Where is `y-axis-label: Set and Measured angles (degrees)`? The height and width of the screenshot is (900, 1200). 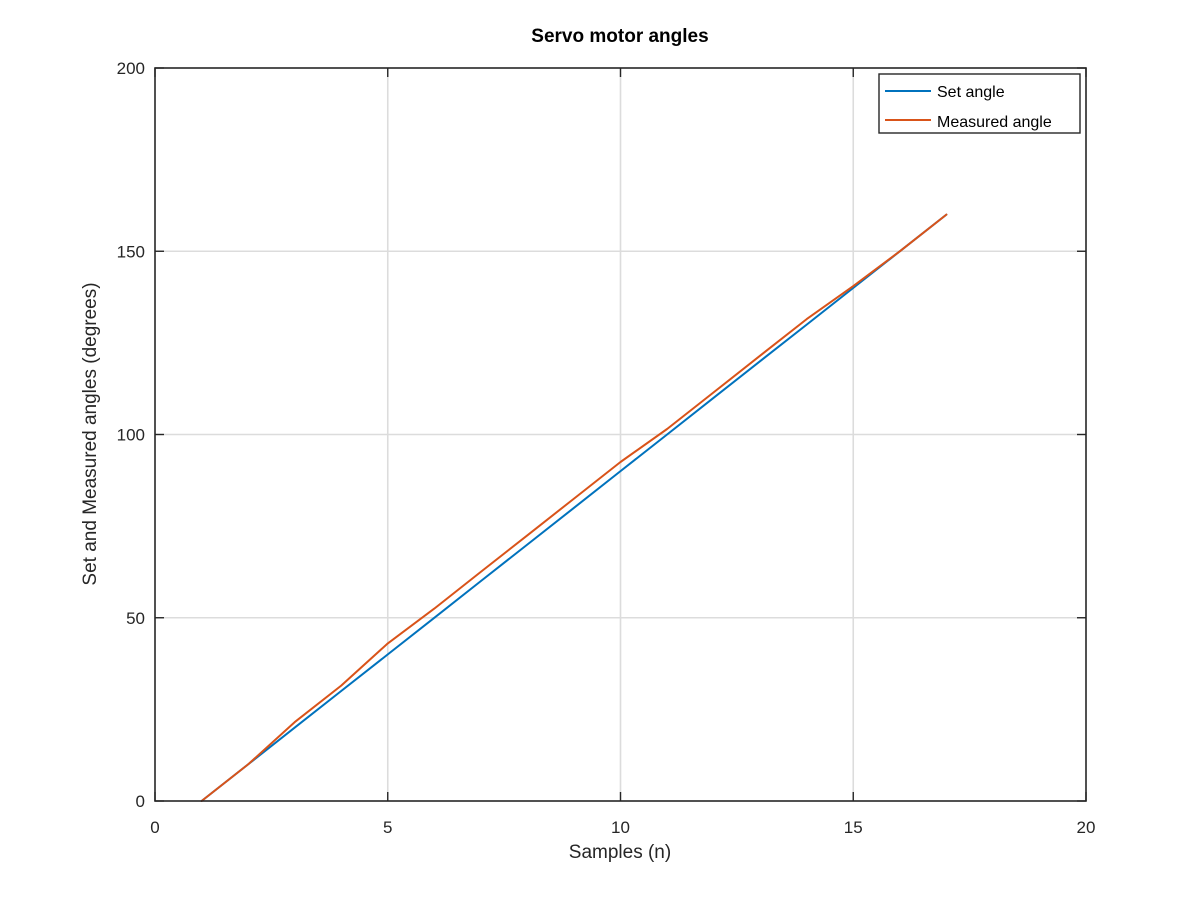 y-axis-label: Set and Measured angles (degrees) is located at coordinates (90, 433).